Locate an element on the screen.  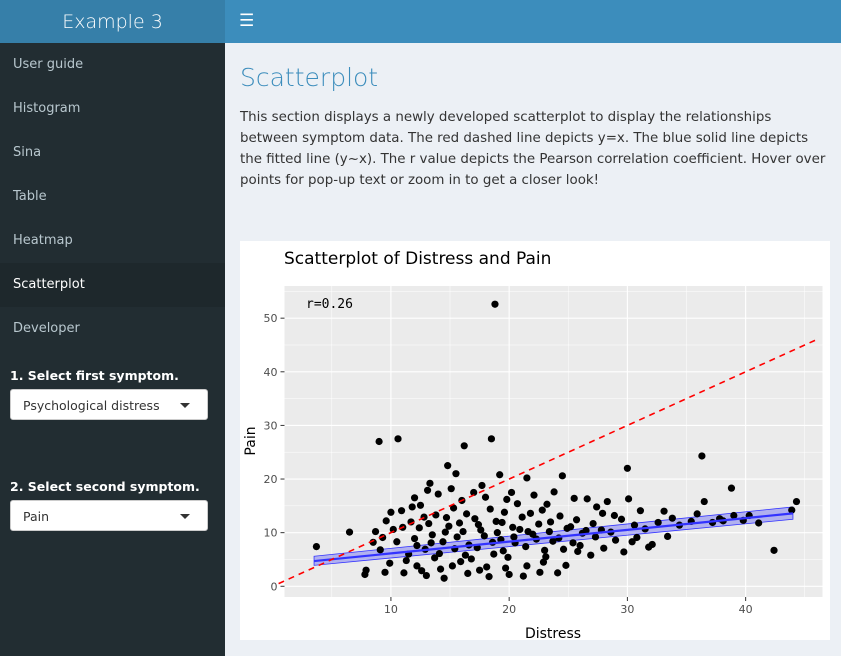
sidebar-item-table: Table is located at coordinates (30, 196).